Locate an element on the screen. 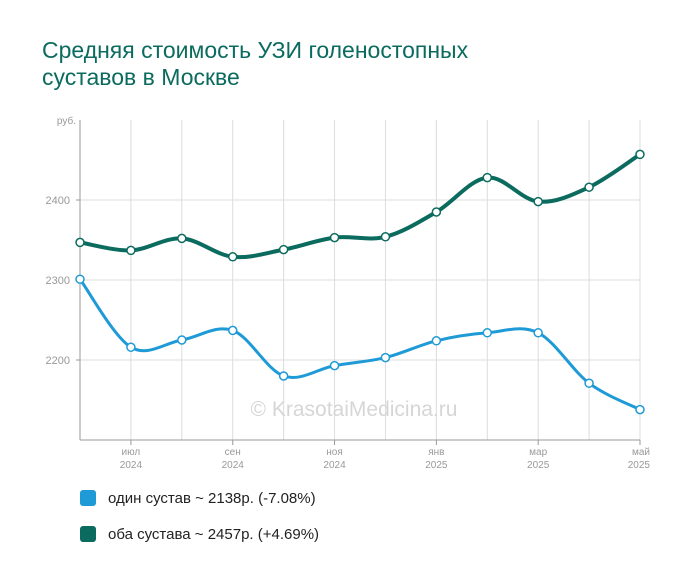 Image resolution: width=700 pixels, height=583 pixels. legend-label-one-joint: один сустав ~ 2138р. (-7.08%) is located at coordinates (212, 498).